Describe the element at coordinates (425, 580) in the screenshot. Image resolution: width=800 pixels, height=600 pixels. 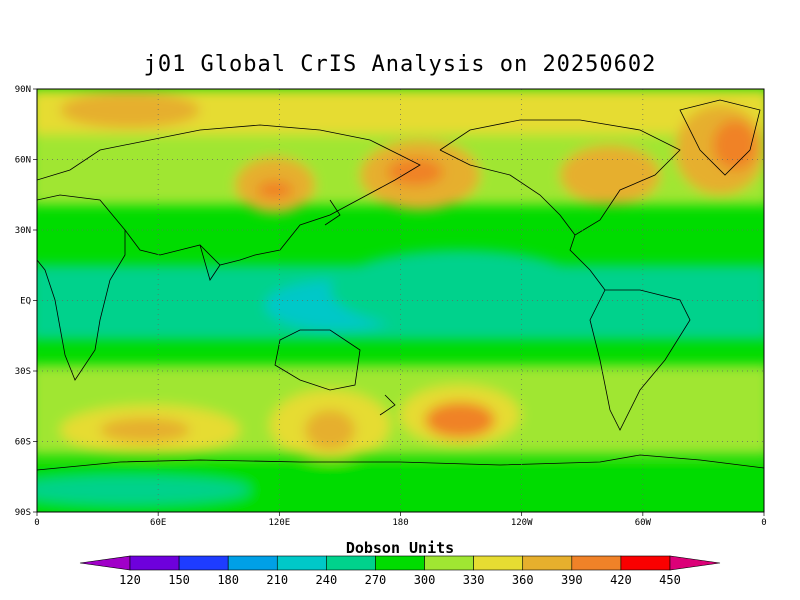
I see `colorbar-level-label: 300` at that location.